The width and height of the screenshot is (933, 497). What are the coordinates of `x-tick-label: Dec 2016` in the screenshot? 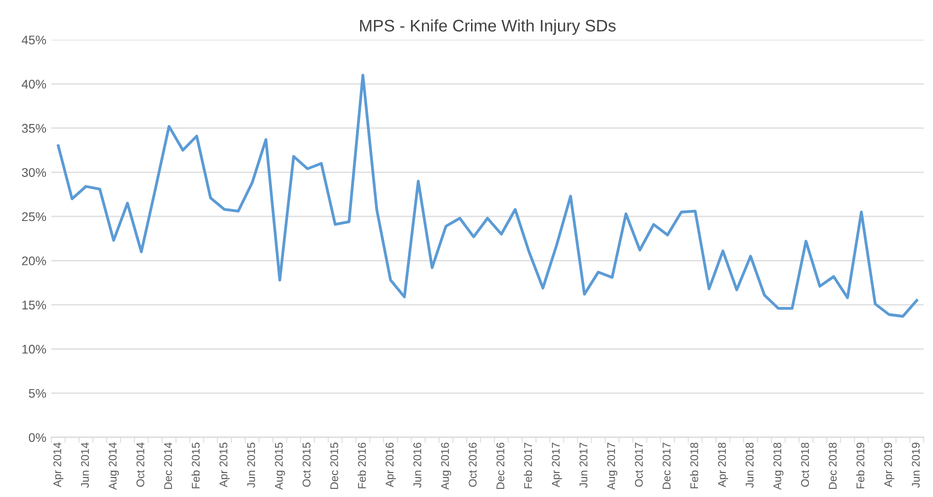 It's located at (500, 465).